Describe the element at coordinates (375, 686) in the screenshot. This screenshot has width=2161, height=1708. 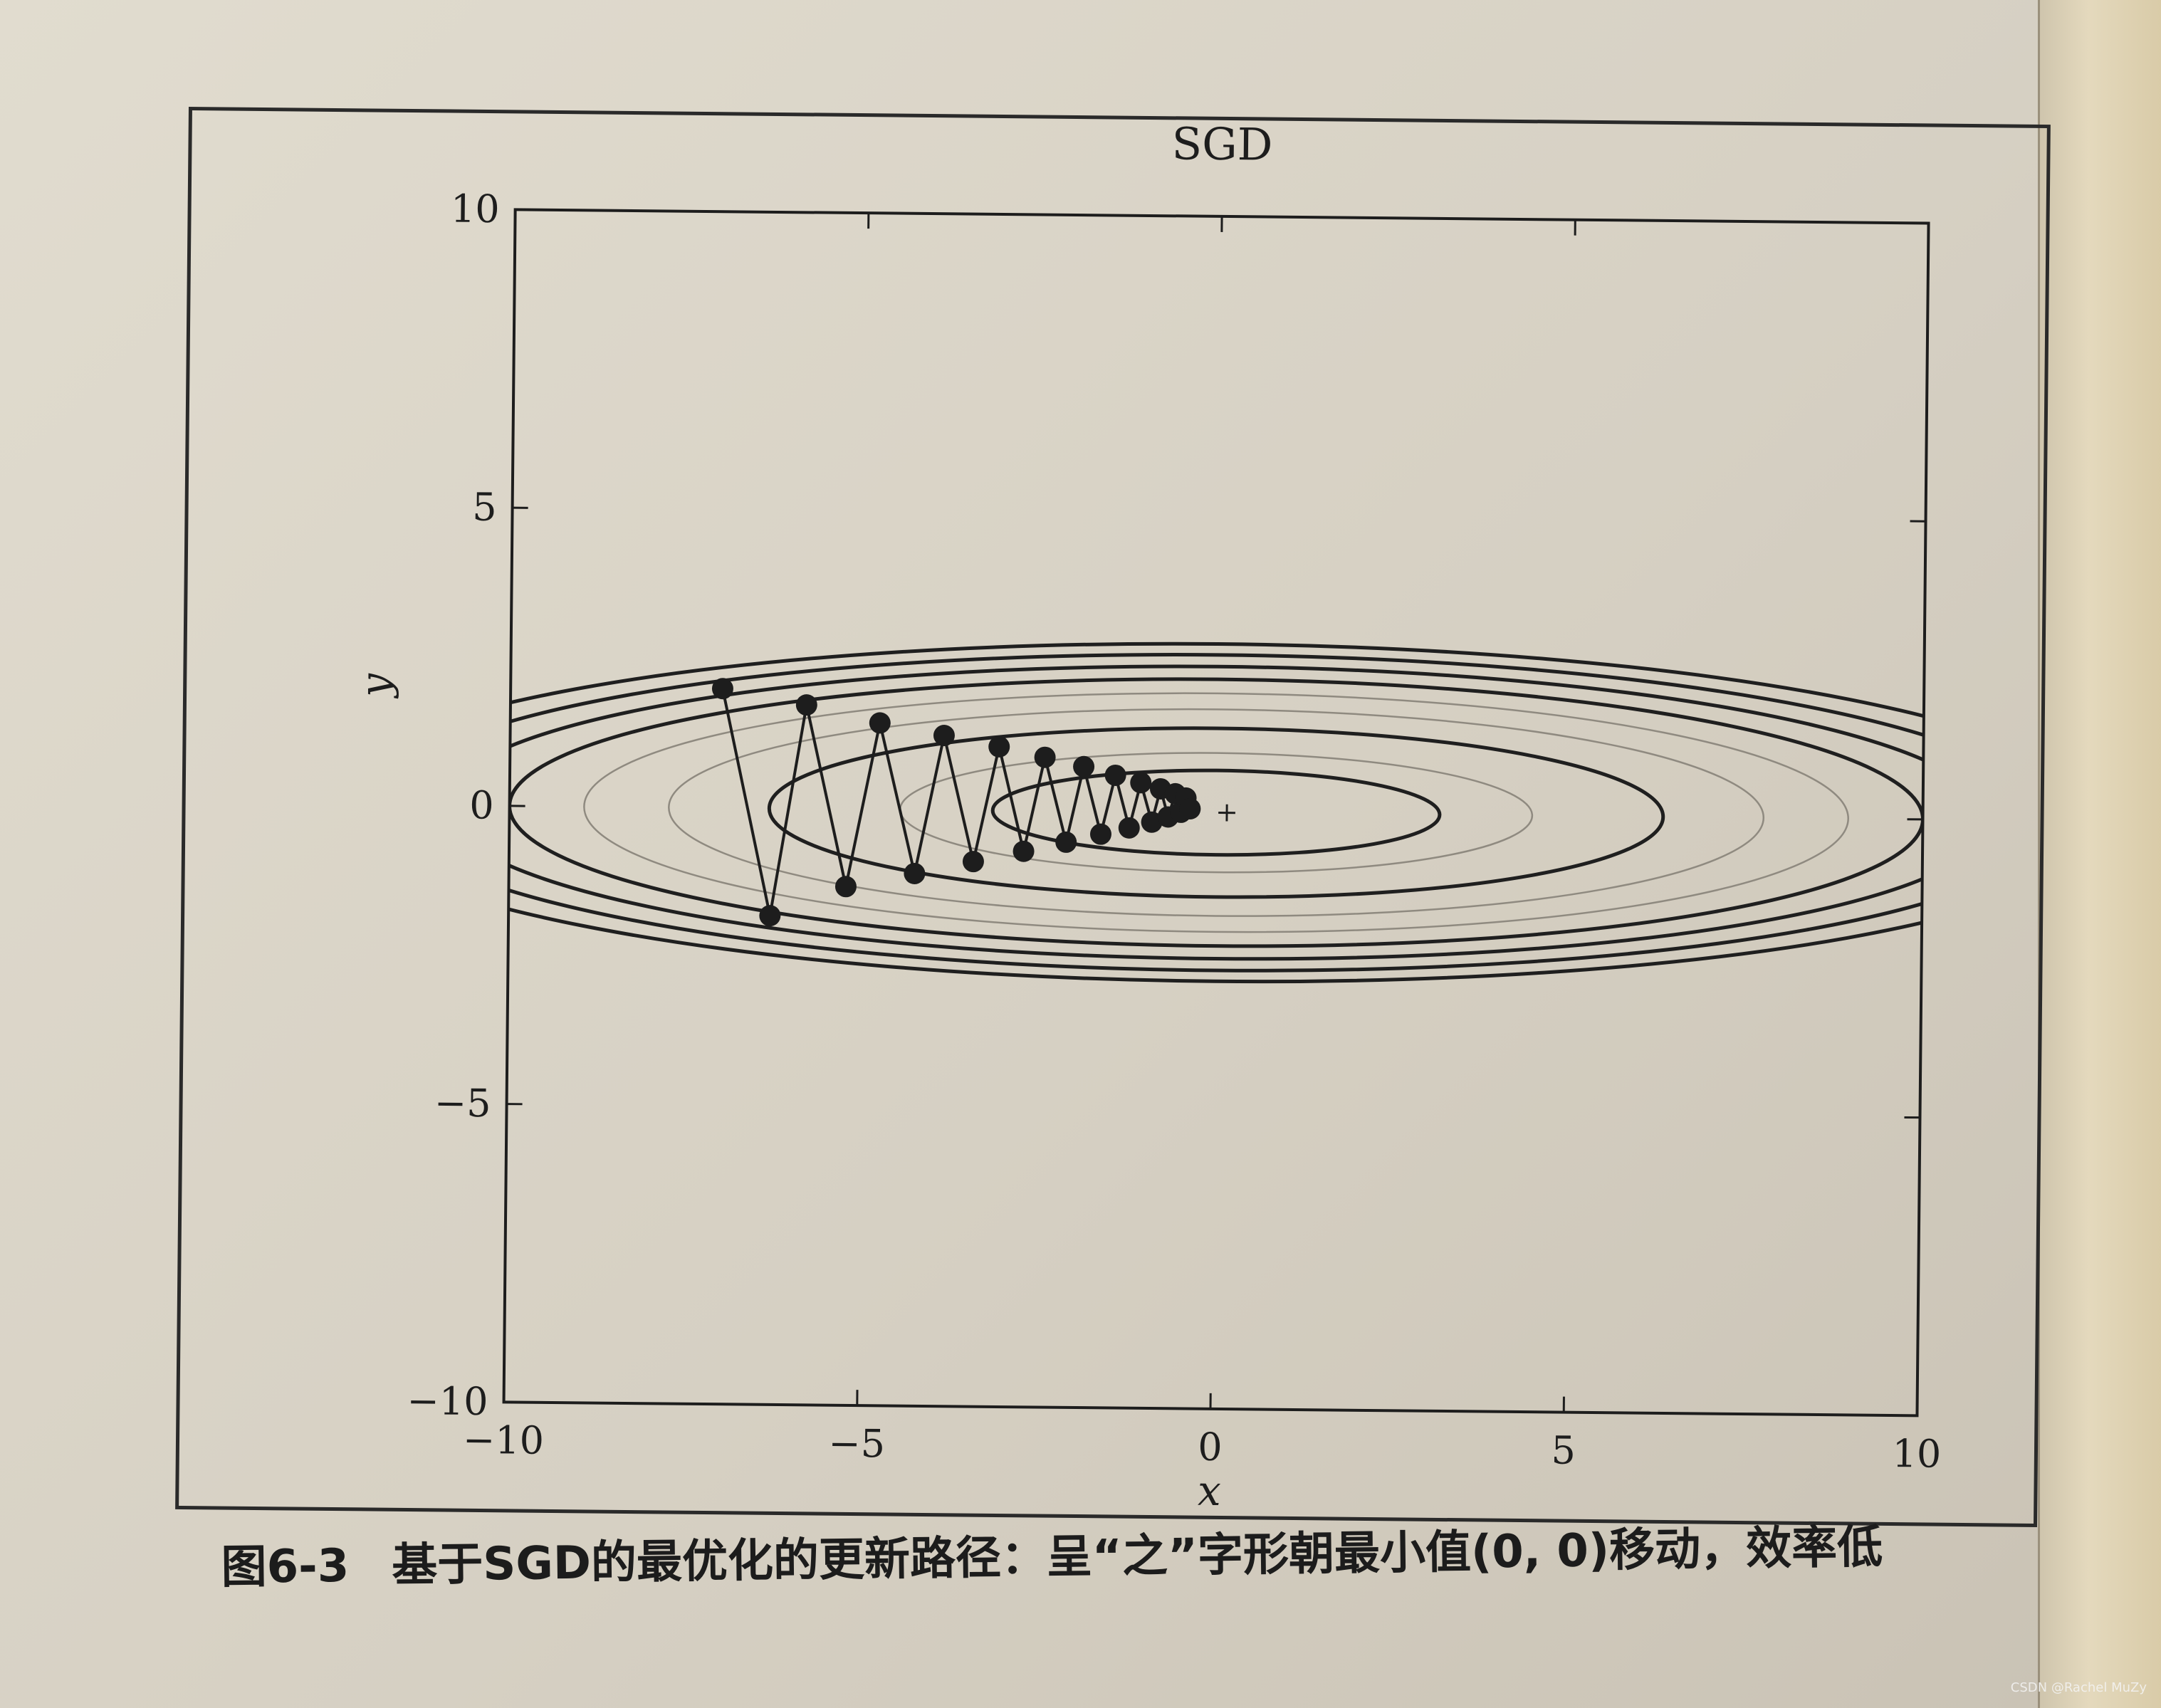
I see `y-axis-label: y` at that location.